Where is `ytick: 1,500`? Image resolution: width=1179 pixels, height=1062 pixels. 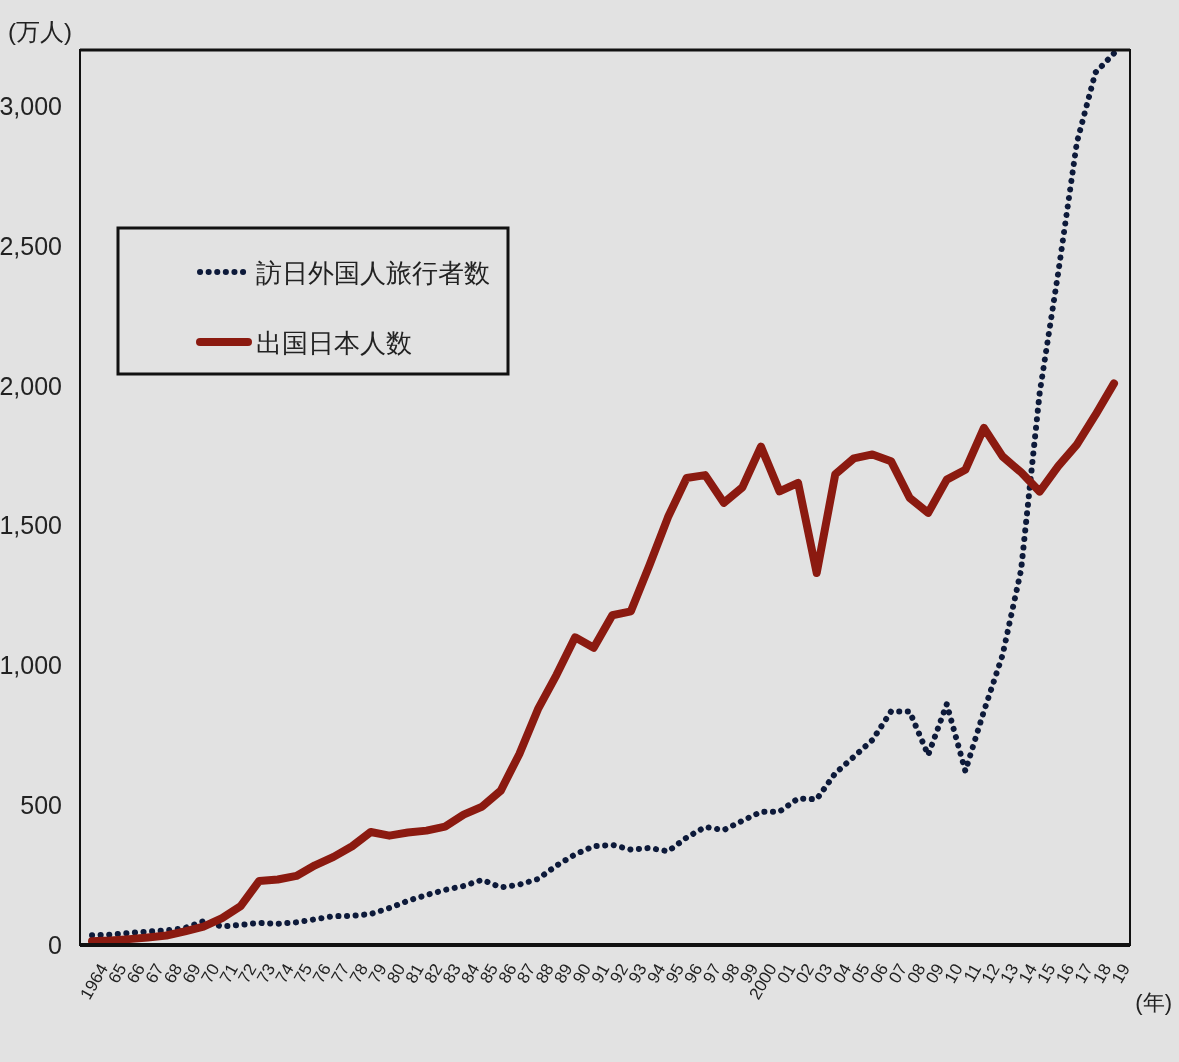
ytick: 1,500 is located at coordinates (31, 525).